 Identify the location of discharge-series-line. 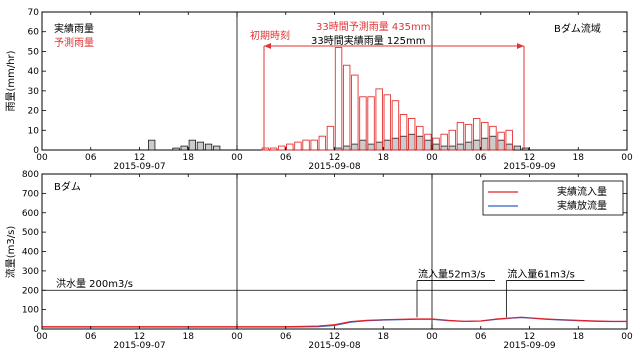
(334, 322).